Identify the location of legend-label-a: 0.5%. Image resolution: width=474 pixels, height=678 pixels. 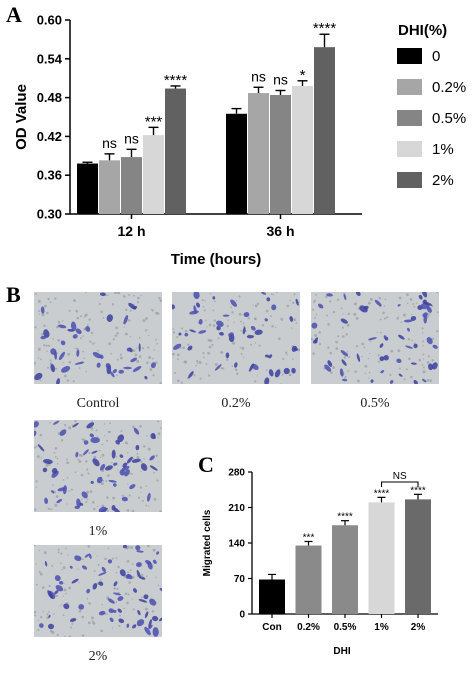
(449, 118).